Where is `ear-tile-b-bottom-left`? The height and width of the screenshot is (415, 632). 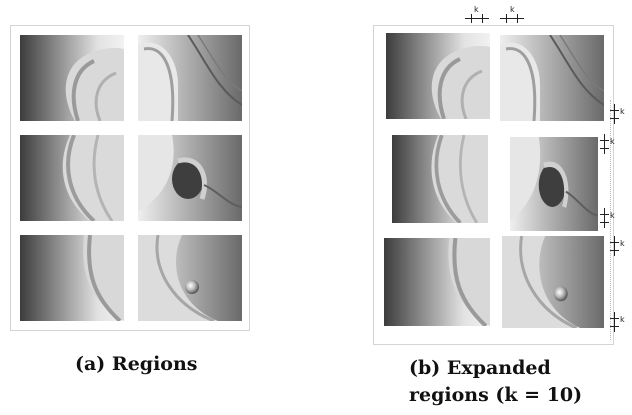
ear-tile-b-bottom-left is located at coordinates (437, 282).